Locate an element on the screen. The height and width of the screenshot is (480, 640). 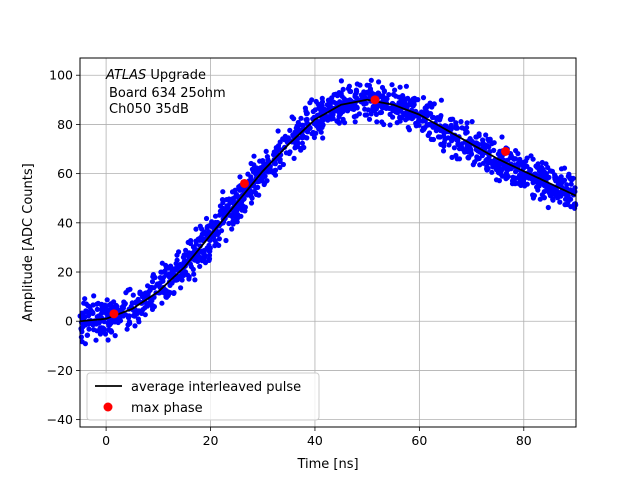
y-tick-label: 0 is located at coordinates (69, 321).